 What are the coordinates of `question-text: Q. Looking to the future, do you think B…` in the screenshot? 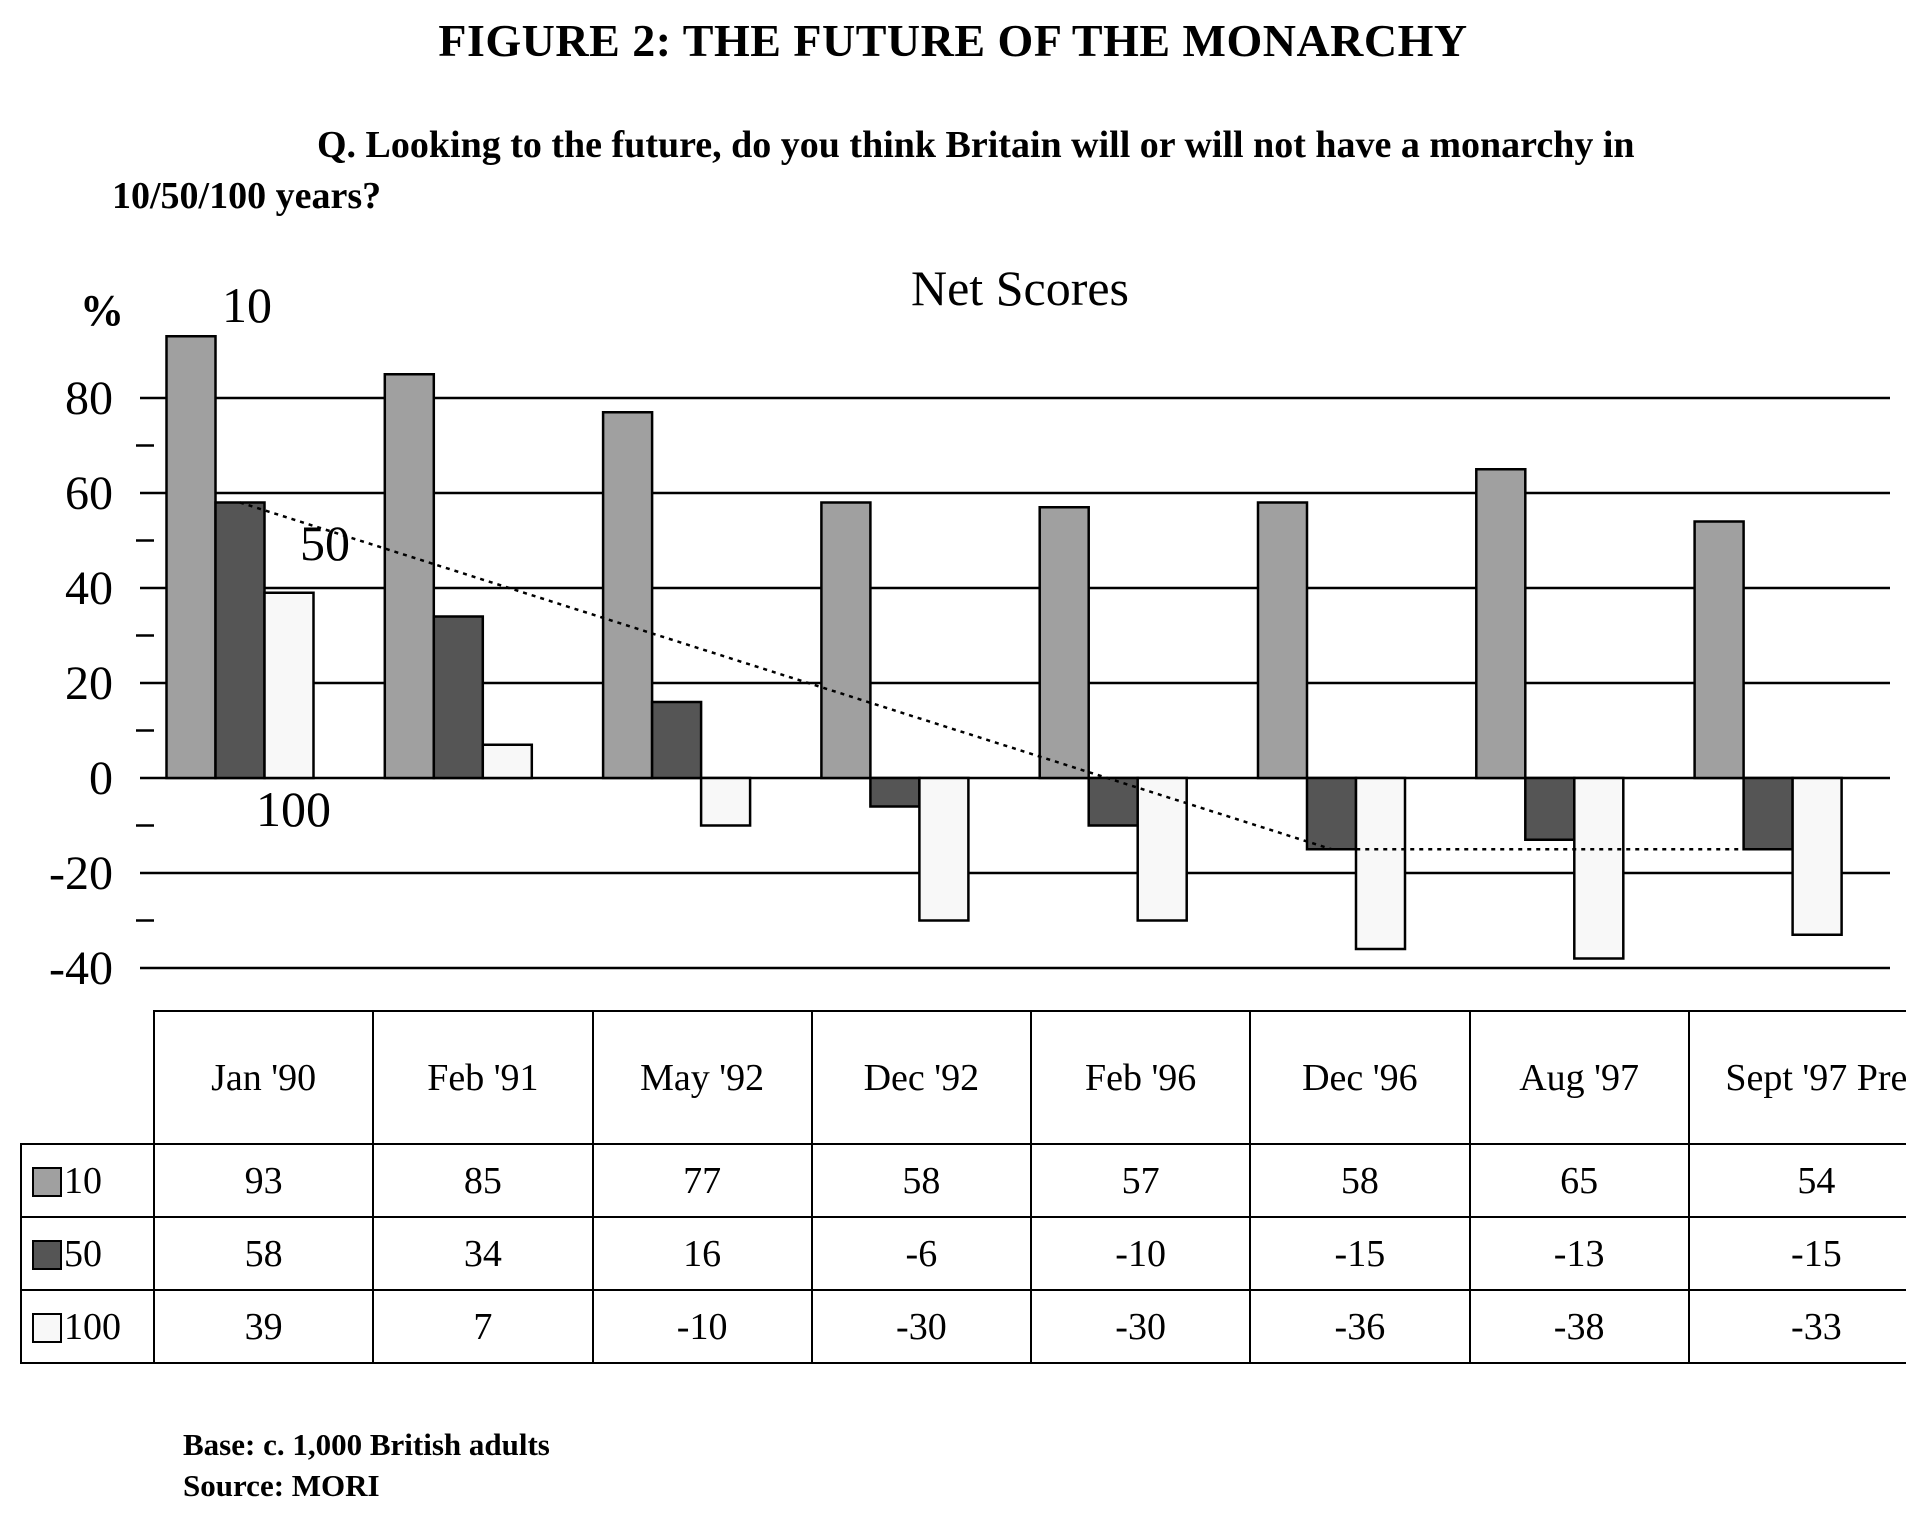 It's located at (873, 170).